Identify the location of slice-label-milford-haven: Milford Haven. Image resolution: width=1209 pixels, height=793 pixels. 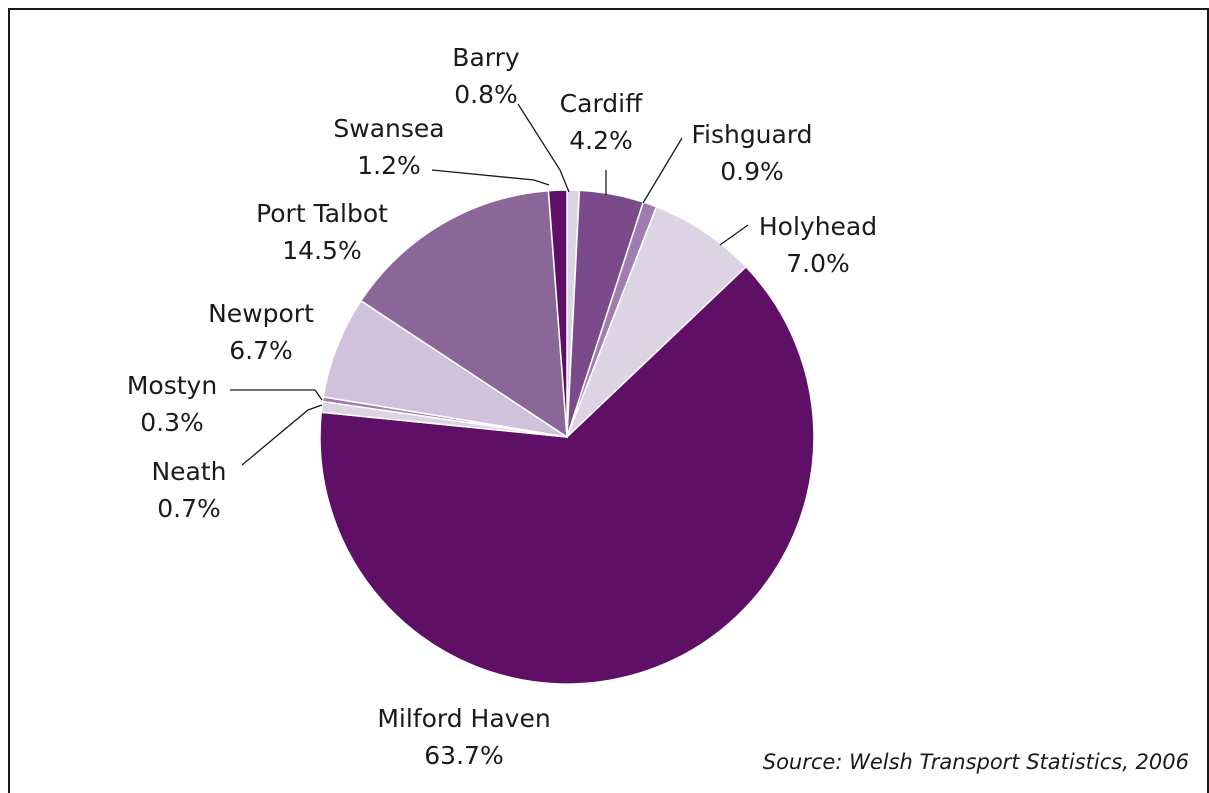
(463, 718).